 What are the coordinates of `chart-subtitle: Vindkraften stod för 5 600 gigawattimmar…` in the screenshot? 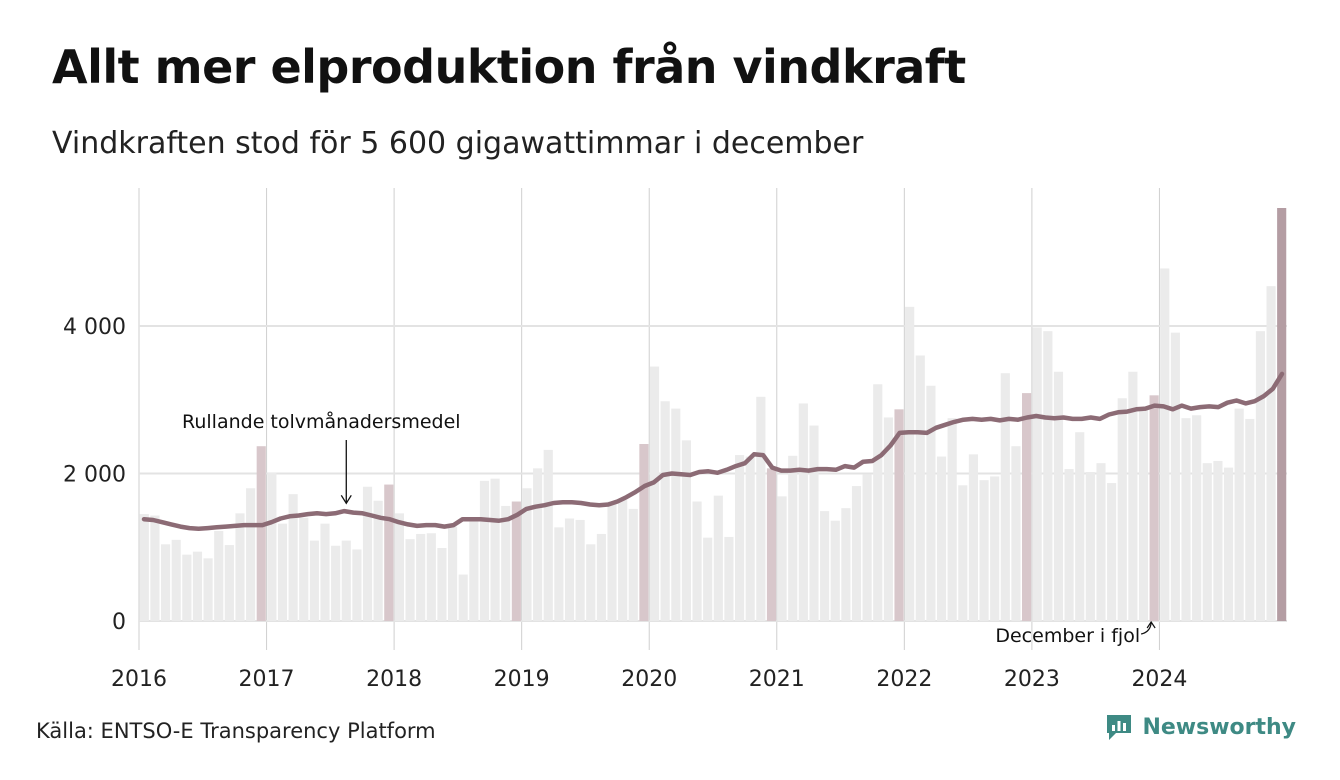 It's located at (458, 143).